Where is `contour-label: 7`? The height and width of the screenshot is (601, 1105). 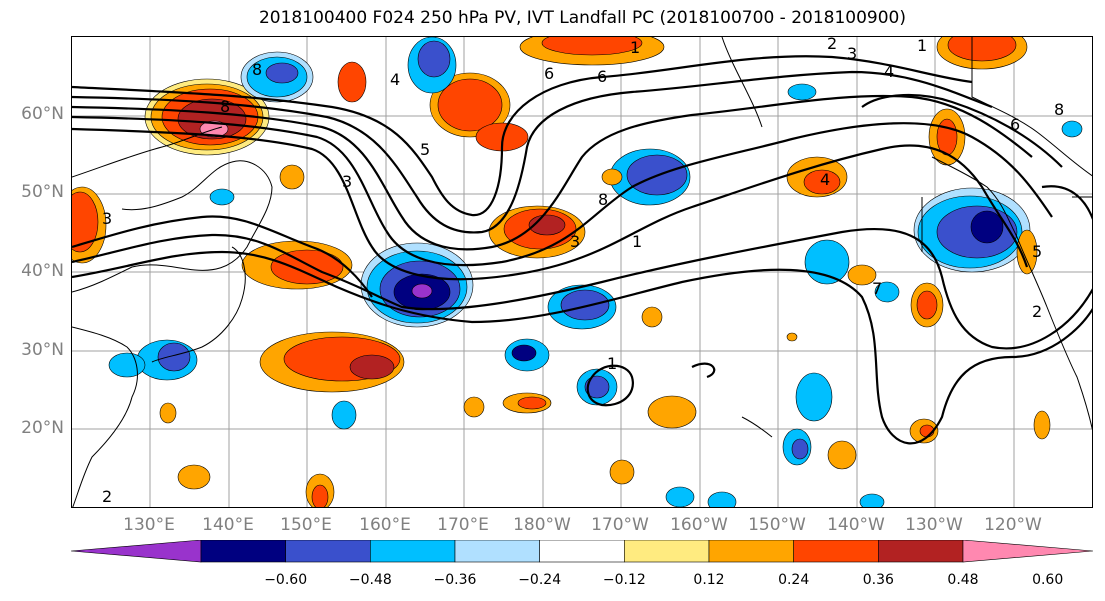 contour-label: 7 is located at coordinates (877, 288).